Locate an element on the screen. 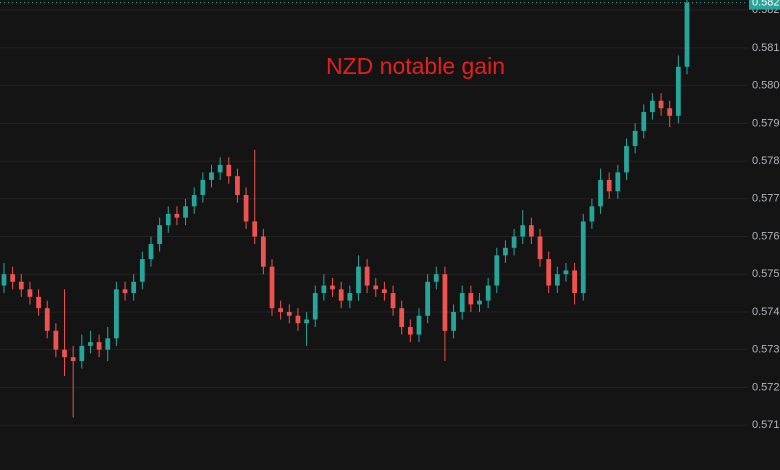 The image size is (780, 470). y-tick-label: 0.58200 is located at coordinates (766, 10).